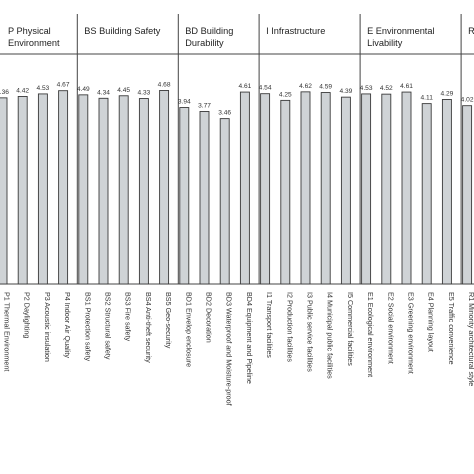  Describe the element at coordinates (67, 325) in the screenshot. I see `category-label: P4 Indoor Air Quality` at that location.